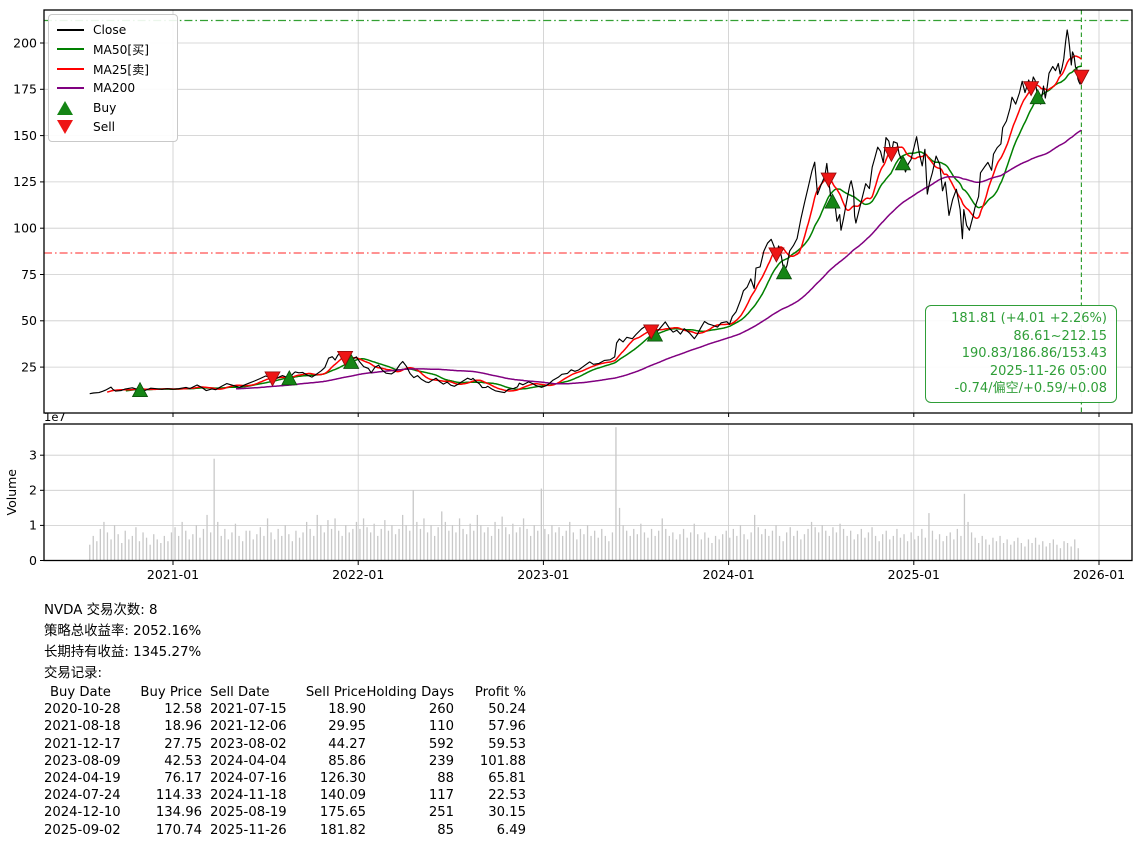 The height and width of the screenshot is (843, 1139). Describe the element at coordinates (82, 830) in the screenshot. I see `cell: 2025-09-02` at that location.